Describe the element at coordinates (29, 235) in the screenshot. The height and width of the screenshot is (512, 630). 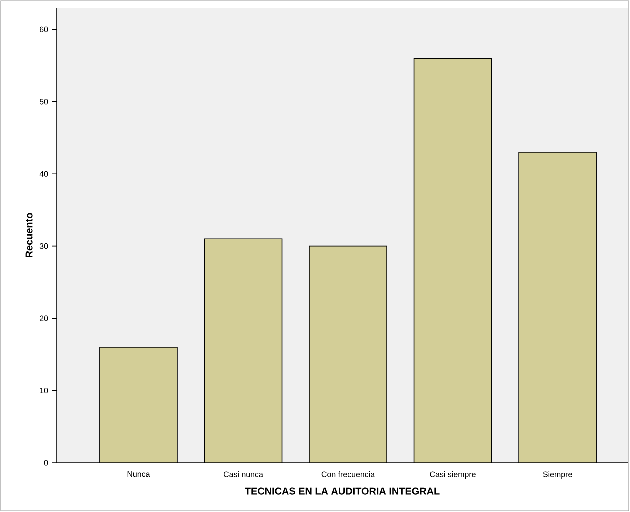
I see `y-axis-title: Recuento` at that location.